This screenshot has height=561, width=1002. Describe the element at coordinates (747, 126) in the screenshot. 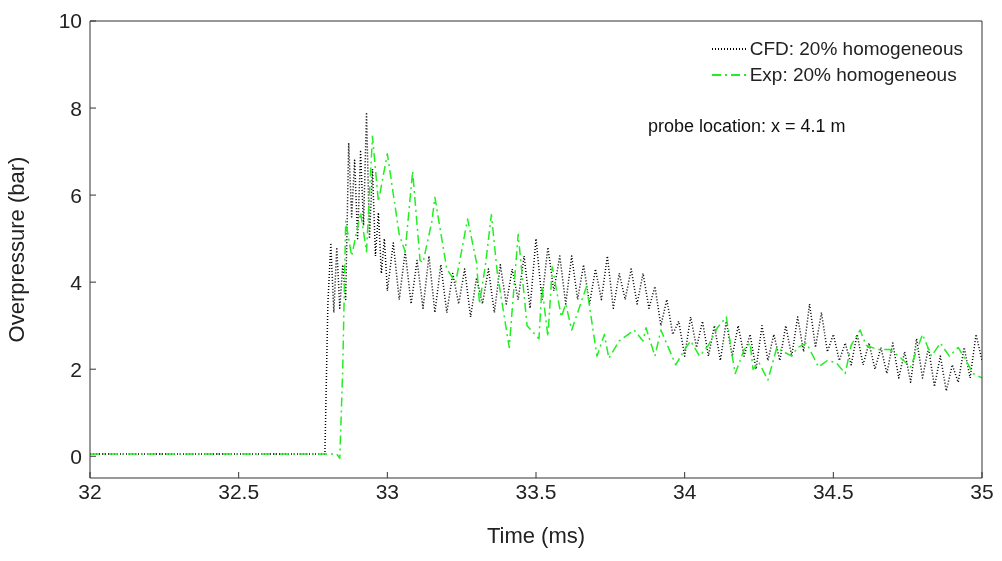

I see `annotation: probe location: x = 4.1 m` at that location.